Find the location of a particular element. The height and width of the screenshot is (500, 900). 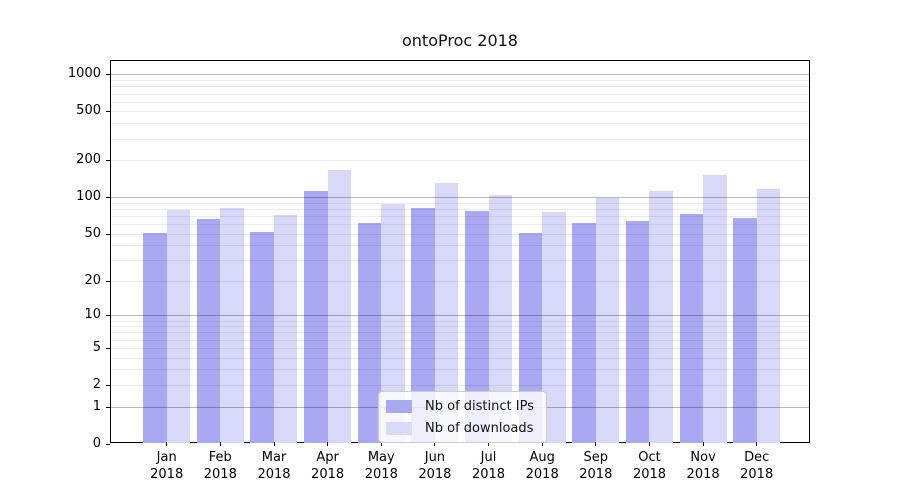

legend-item-distinct-ips: Nb of distinct IPs is located at coordinates (460, 406).